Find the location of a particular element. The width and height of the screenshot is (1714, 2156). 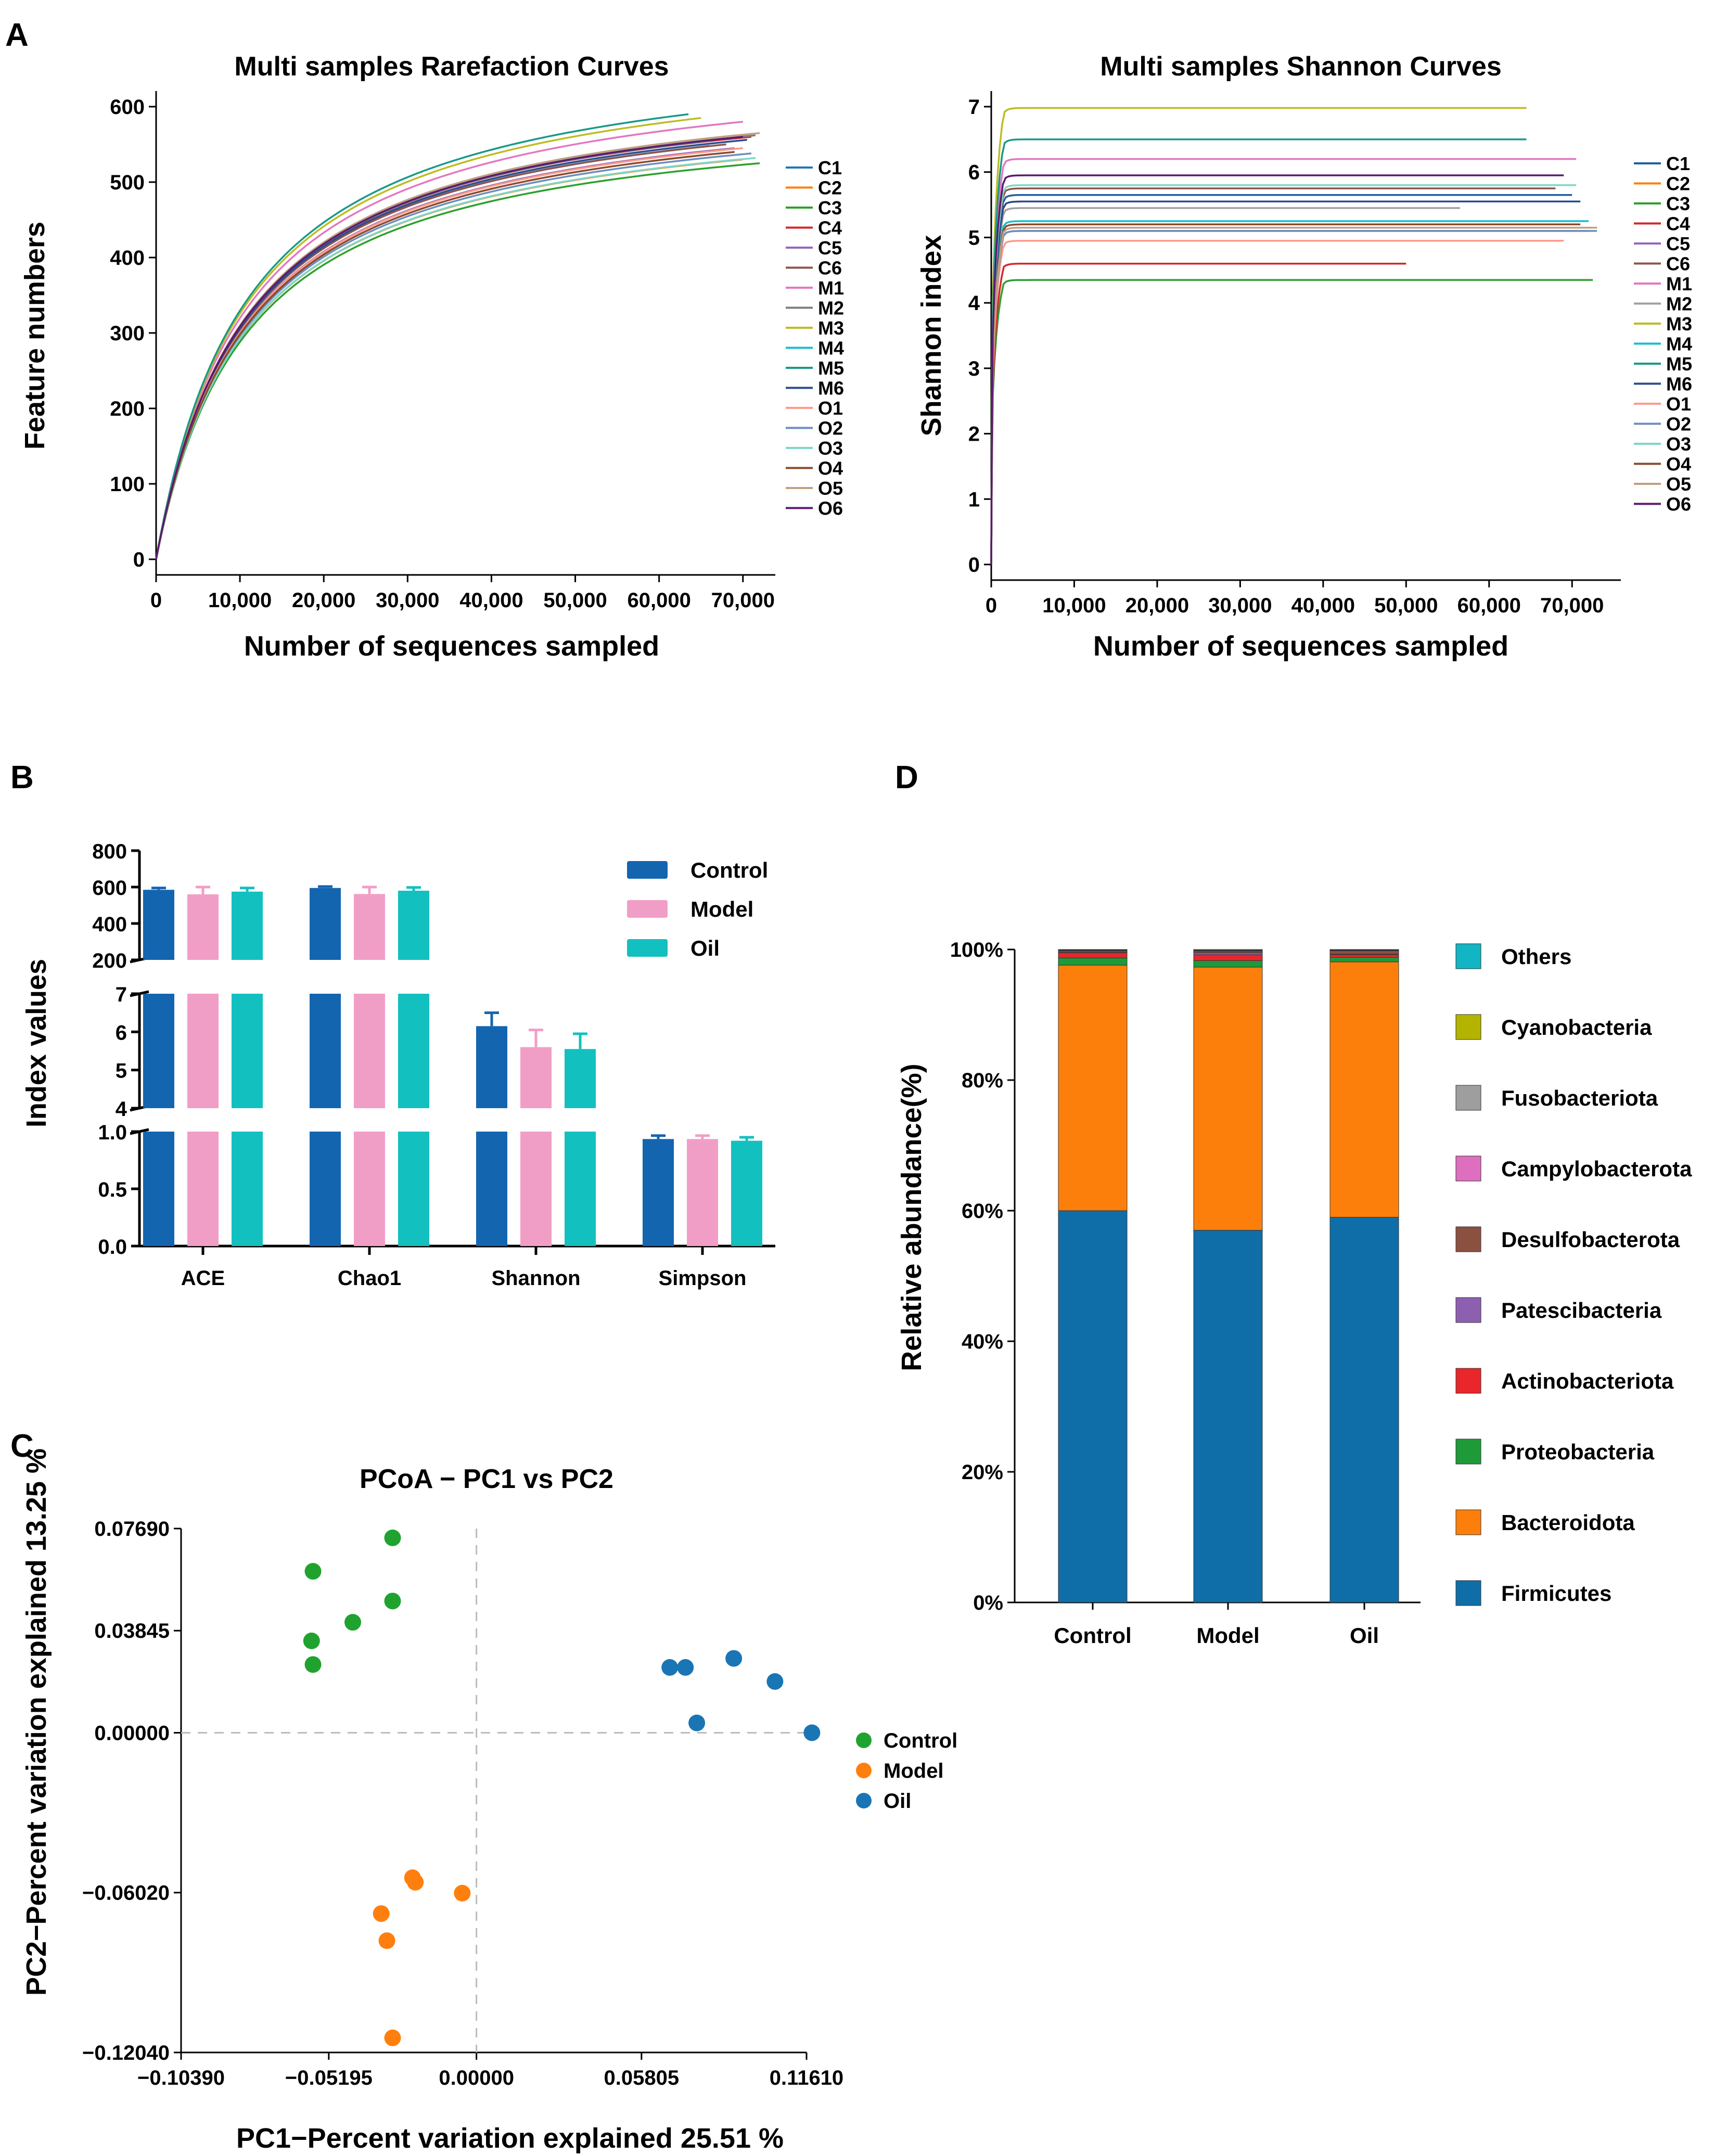

segment-Proteobacteria-Oil is located at coordinates (1364, 959).